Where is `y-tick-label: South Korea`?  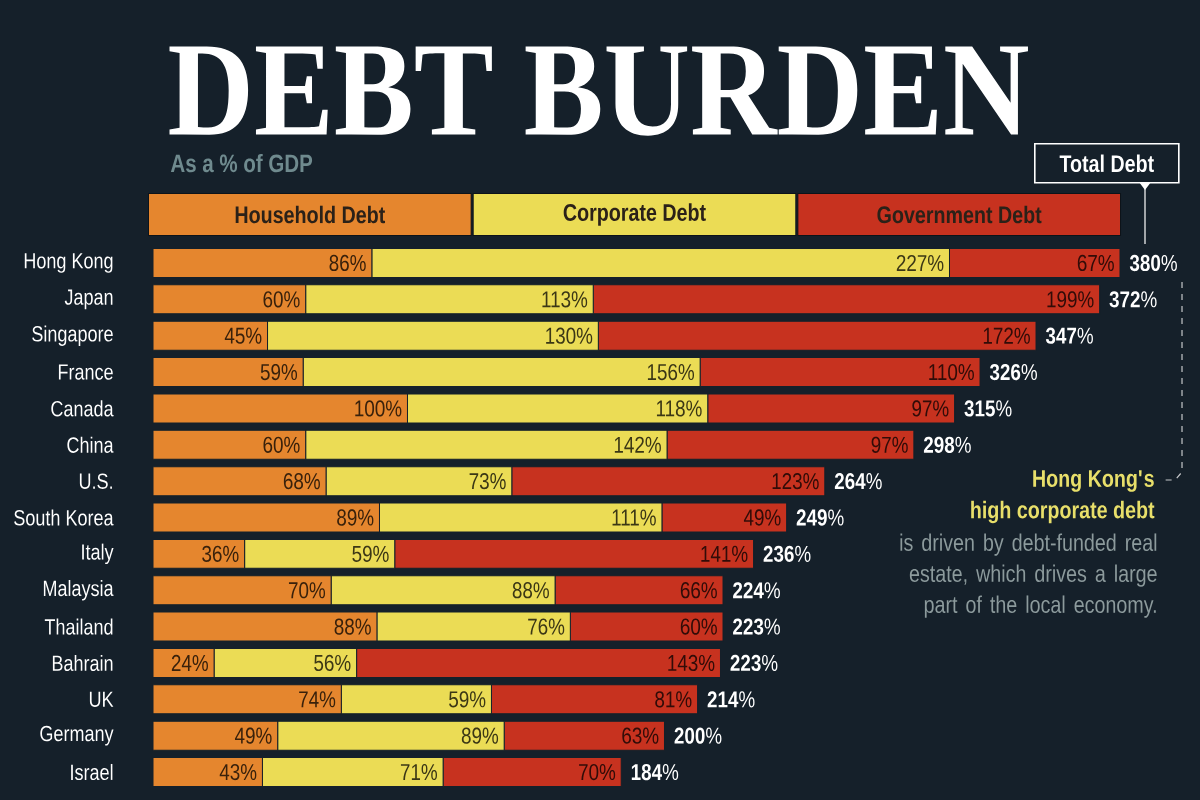
y-tick-label: South Korea is located at coordinates (64, 517).